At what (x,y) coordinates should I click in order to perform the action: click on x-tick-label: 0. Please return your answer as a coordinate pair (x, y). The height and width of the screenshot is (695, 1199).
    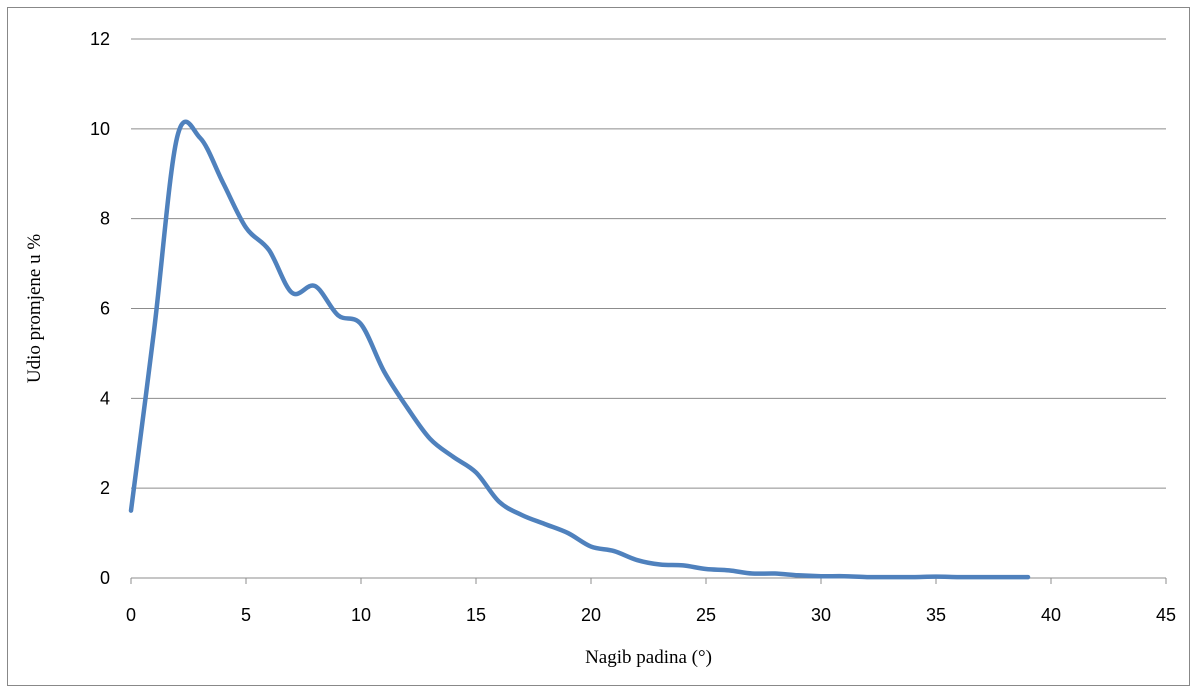
    Looking at the image, I should click on (131, 615).